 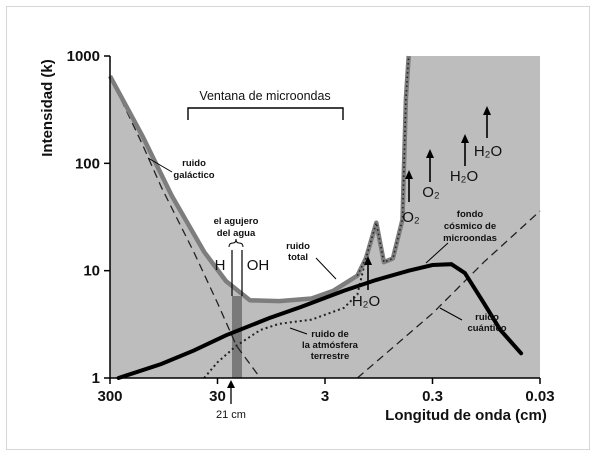 I want to click on cmb-label-3: microondas, so click(x=470, y=238).